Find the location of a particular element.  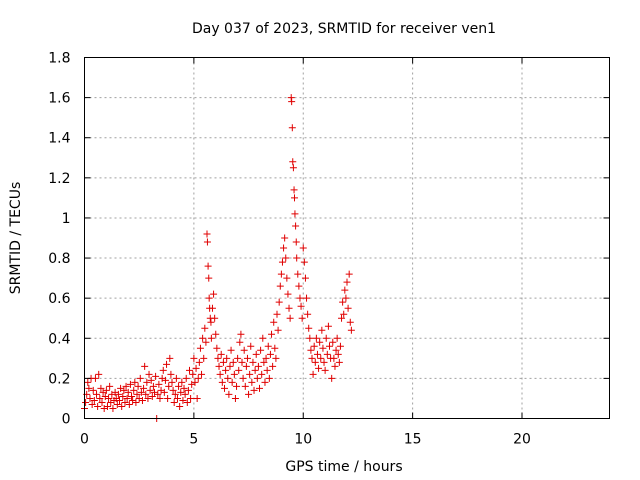

x-tick-label: 0 is located at coordinates (84, 440).